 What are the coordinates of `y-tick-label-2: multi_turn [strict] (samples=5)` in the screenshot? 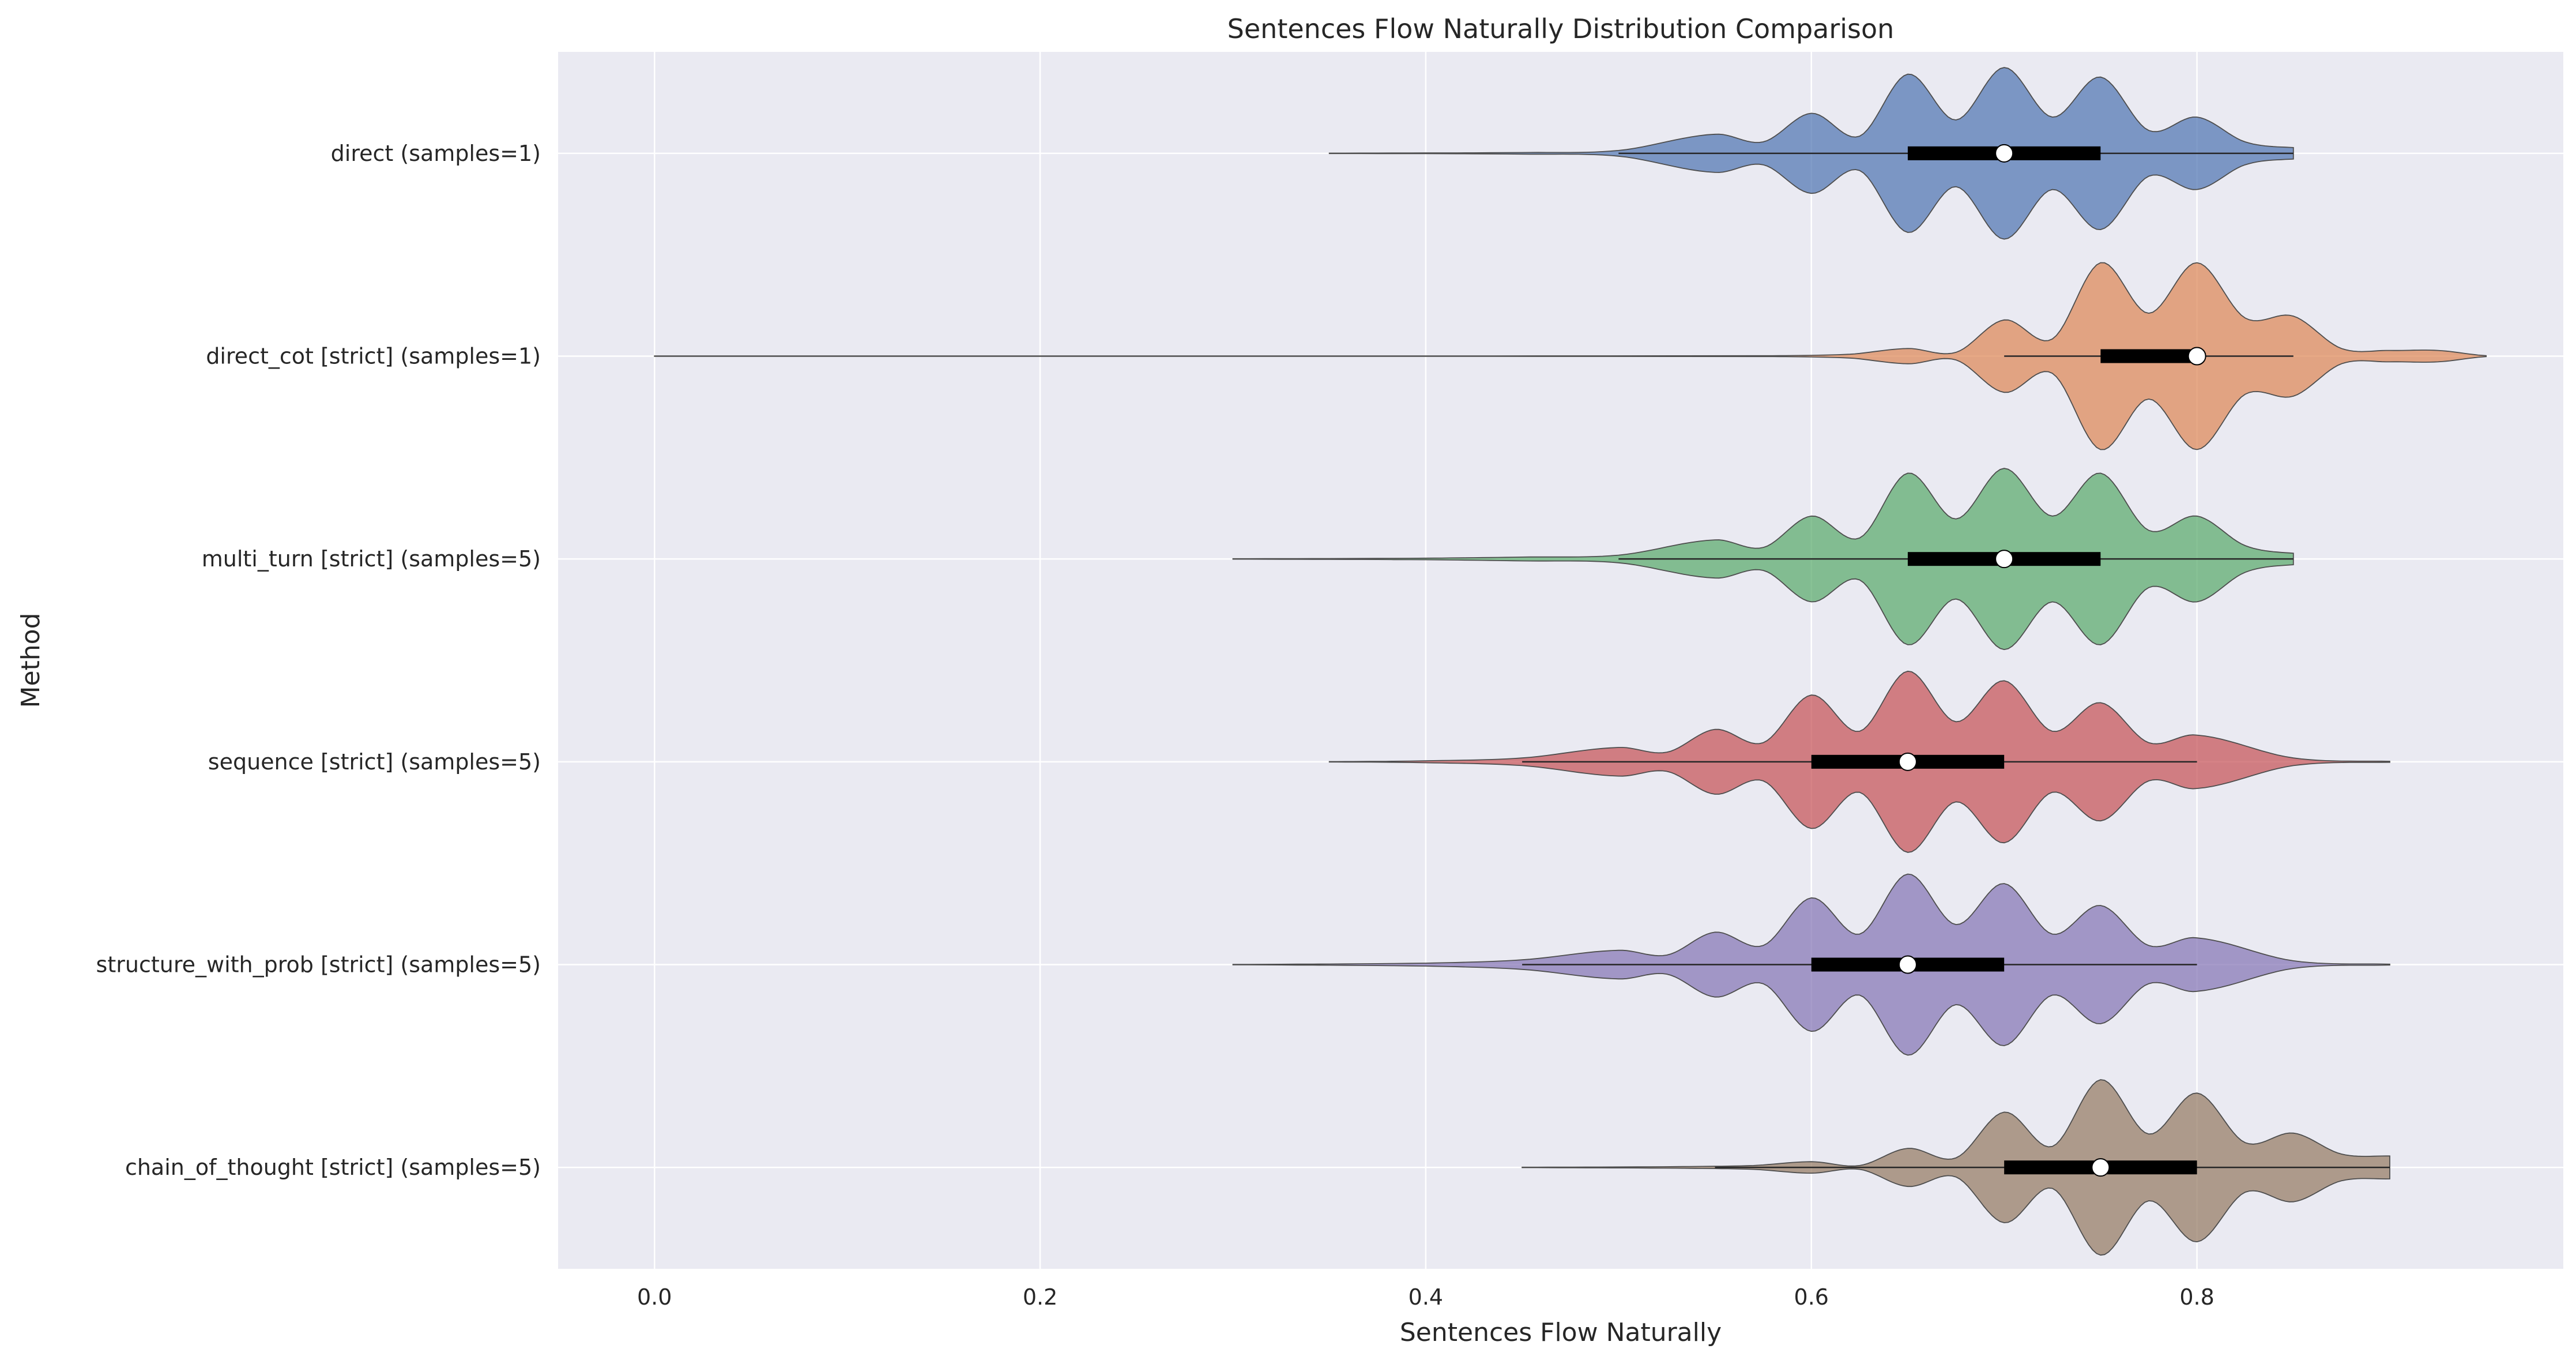 It's located at (371, 559).